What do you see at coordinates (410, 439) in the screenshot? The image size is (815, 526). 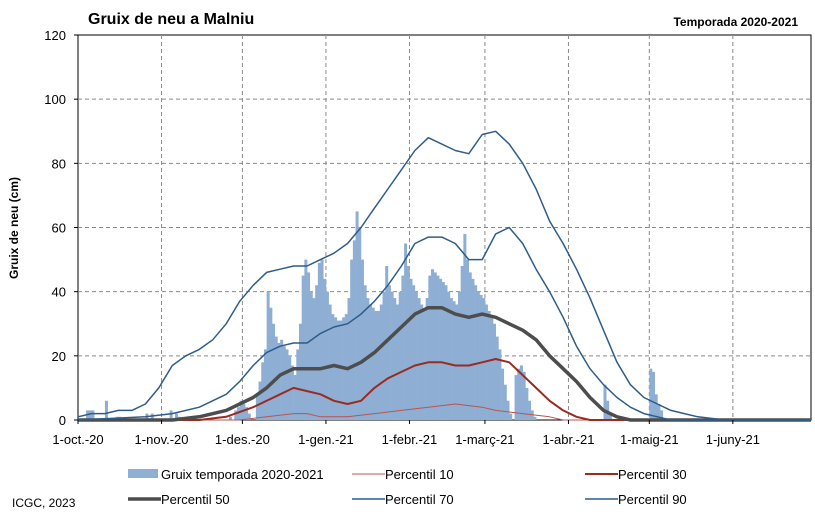 I see `x-tick-label: 1-febr.-21` at bounding box center [410, 439].